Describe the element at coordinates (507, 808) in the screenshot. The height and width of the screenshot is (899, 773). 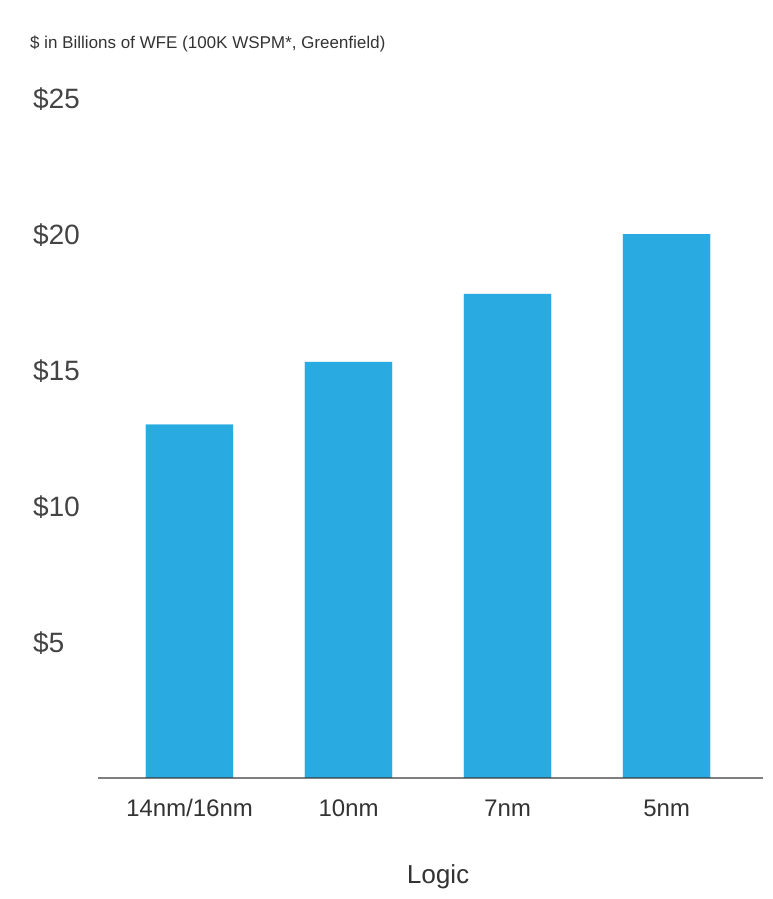
I see `x-tick-label: 7nm` at that location.